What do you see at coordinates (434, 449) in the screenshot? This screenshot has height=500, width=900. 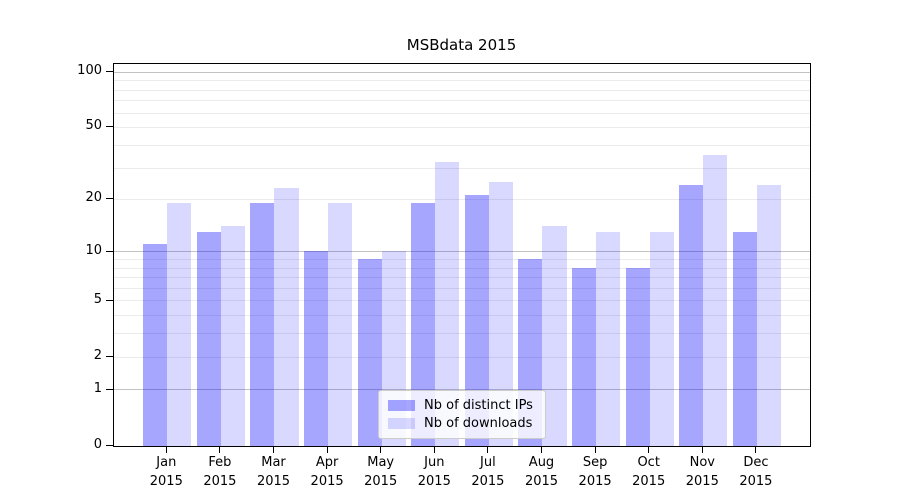 I see `x-tick-jun` at bounding box center [434, 449].